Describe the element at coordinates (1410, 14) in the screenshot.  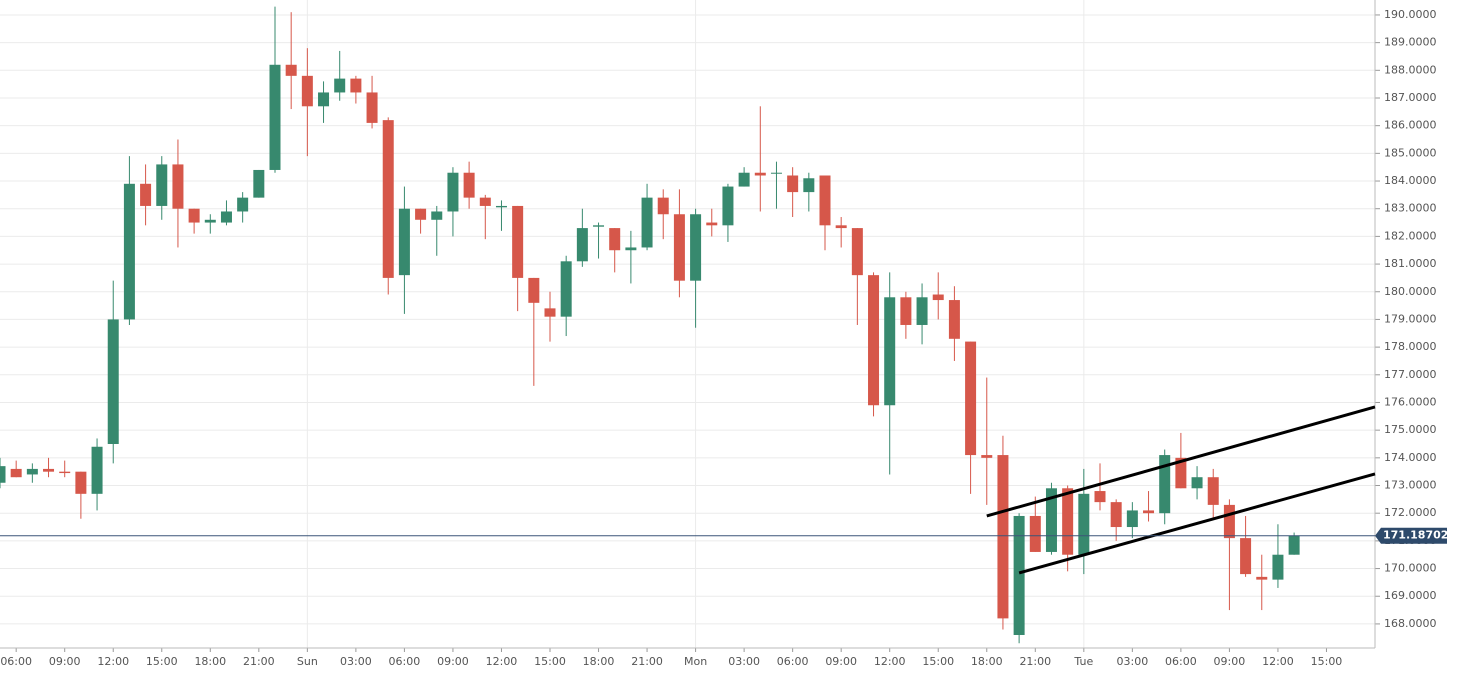
I see `y-tick-label: 190.0000` at that location.